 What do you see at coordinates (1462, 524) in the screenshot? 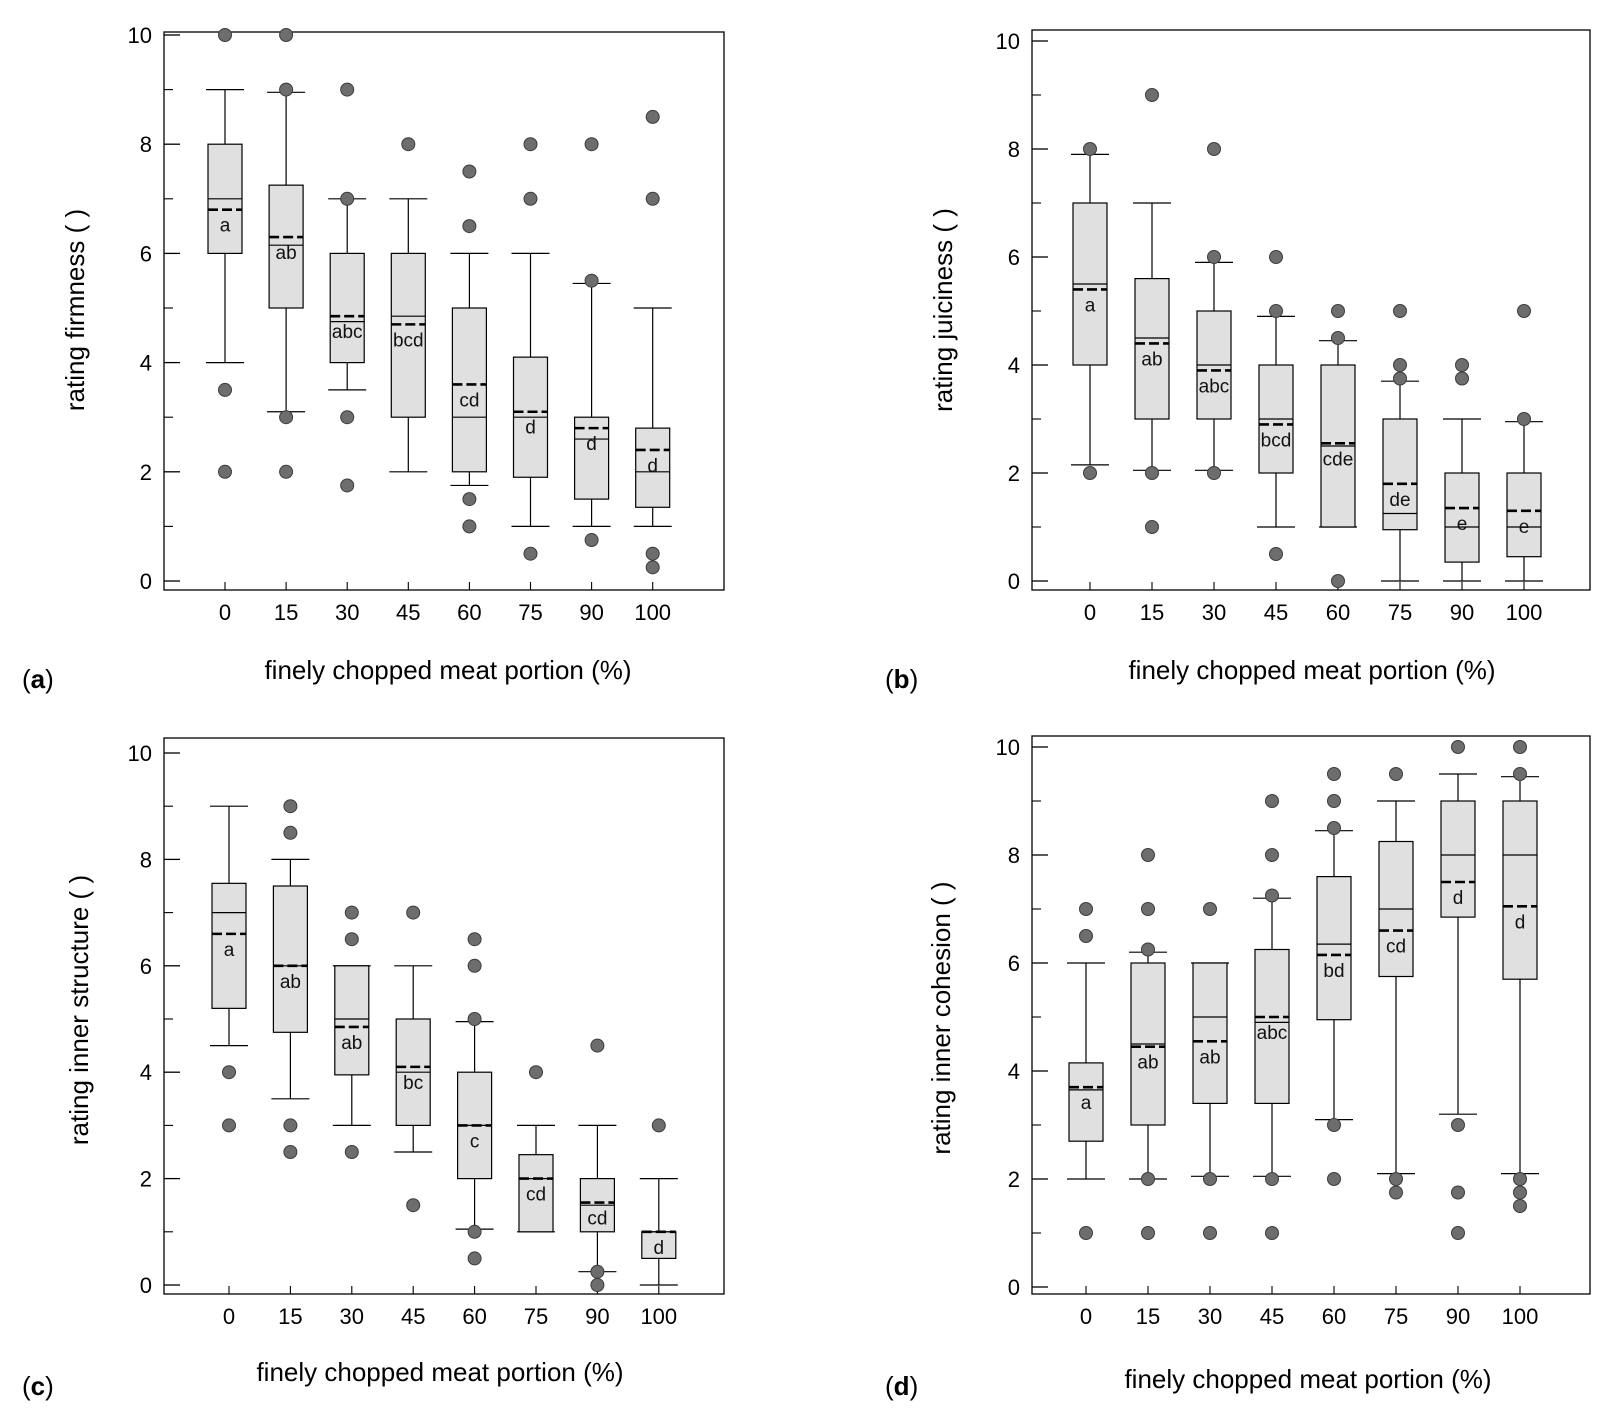
I see `significance-letter: e` at bounding box center [1462, 524].